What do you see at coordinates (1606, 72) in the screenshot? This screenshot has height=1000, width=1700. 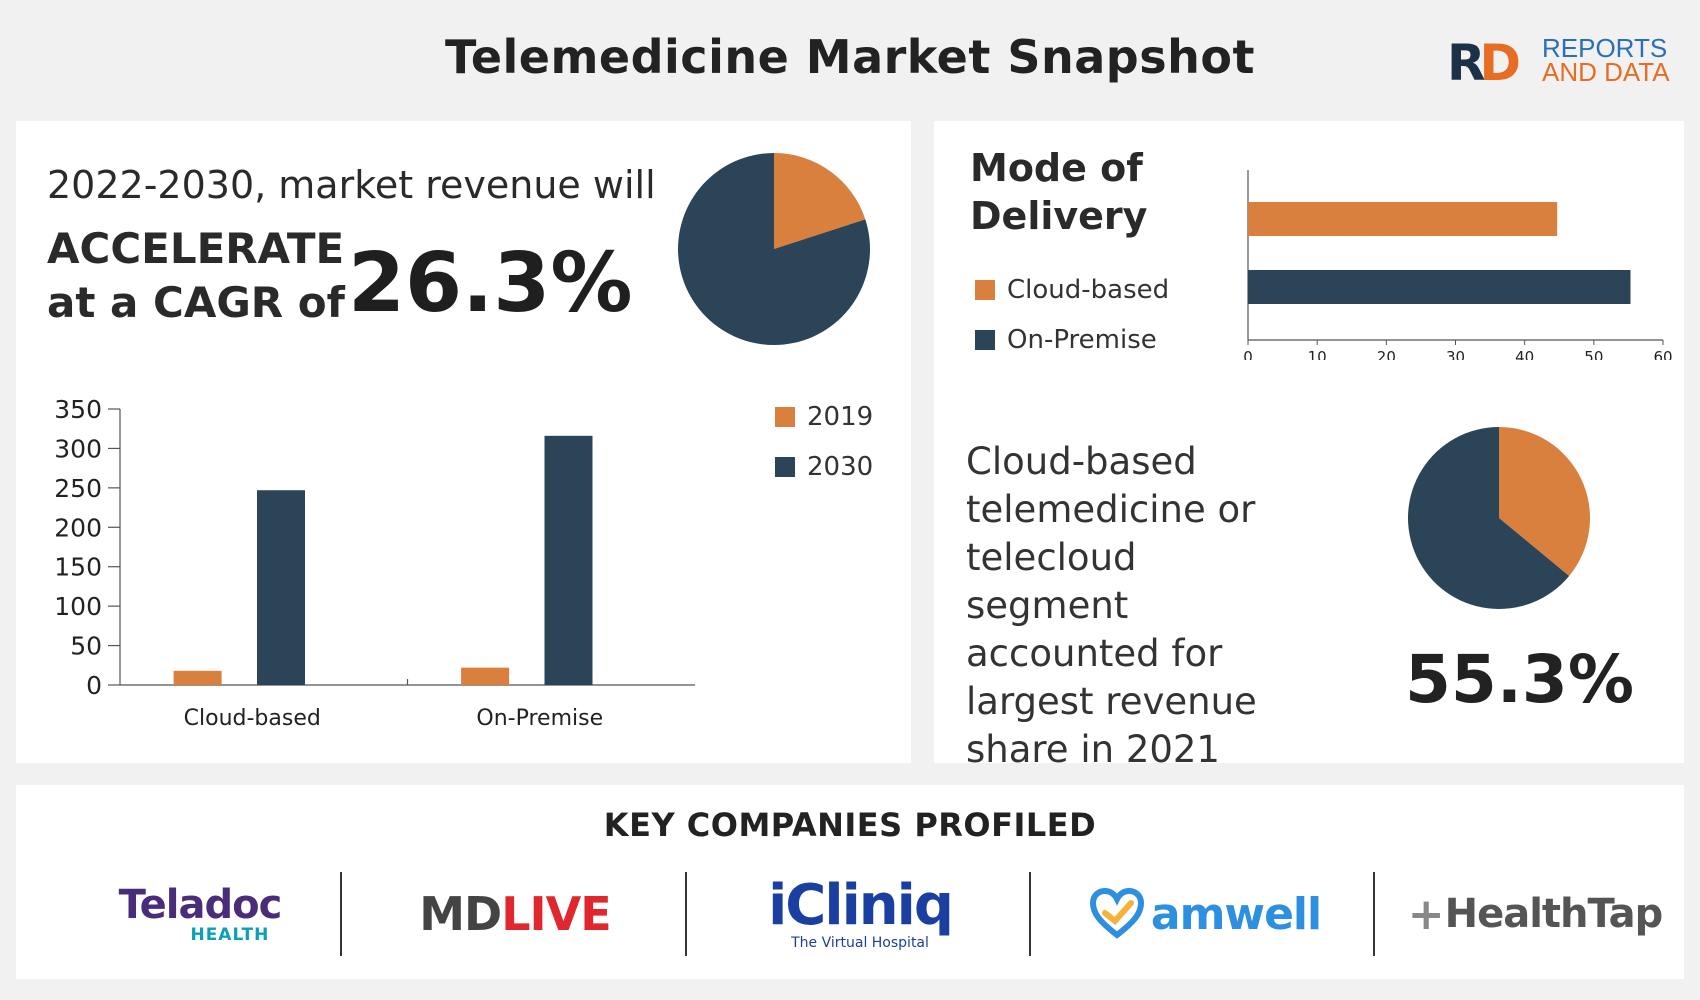 I see `logo-line-2: AND DATA` at bounding box center [1606, 72].